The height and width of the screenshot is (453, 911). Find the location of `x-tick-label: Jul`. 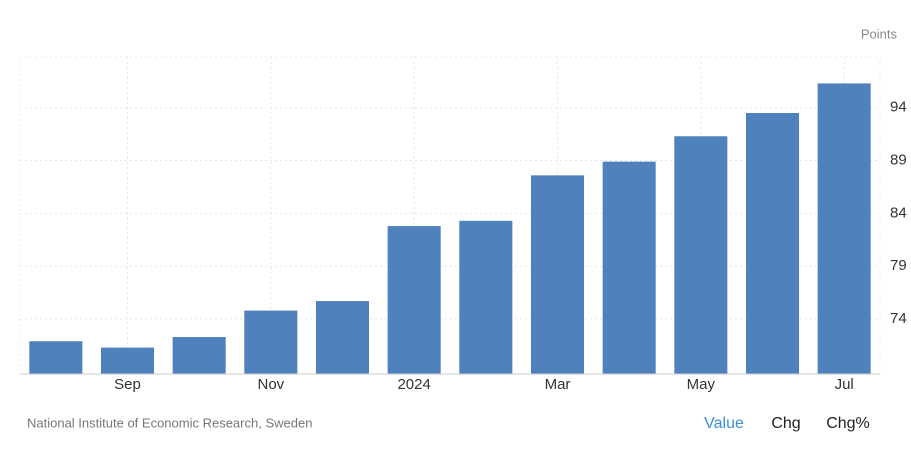

x-tick-label: Jul is located at coordinates (844, 384).